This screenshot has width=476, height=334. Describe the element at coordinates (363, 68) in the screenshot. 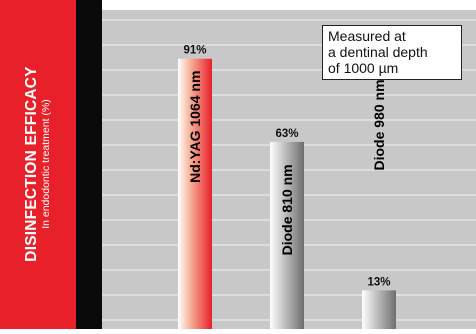

I see `note-line: of 1000 µm` at that location.